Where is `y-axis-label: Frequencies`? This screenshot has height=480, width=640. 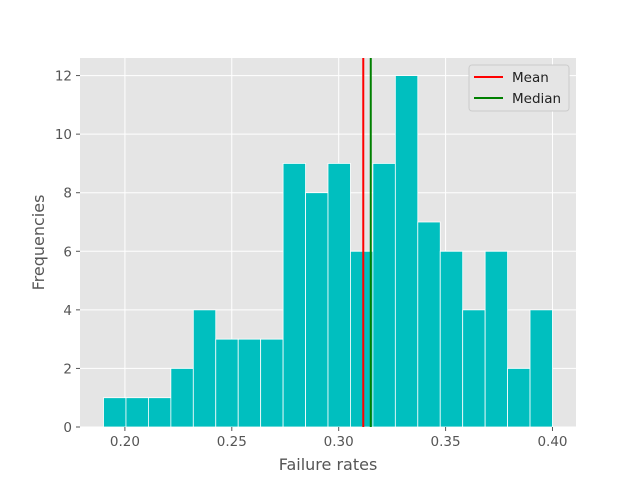
y-axis-label: Frequencies is located at coordinates (38, 243).